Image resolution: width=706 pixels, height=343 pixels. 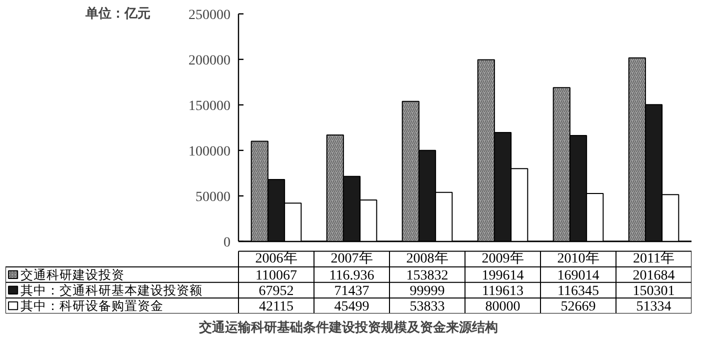 I want to click on x-tick-label: 2007年, so click(x=351, y=258).